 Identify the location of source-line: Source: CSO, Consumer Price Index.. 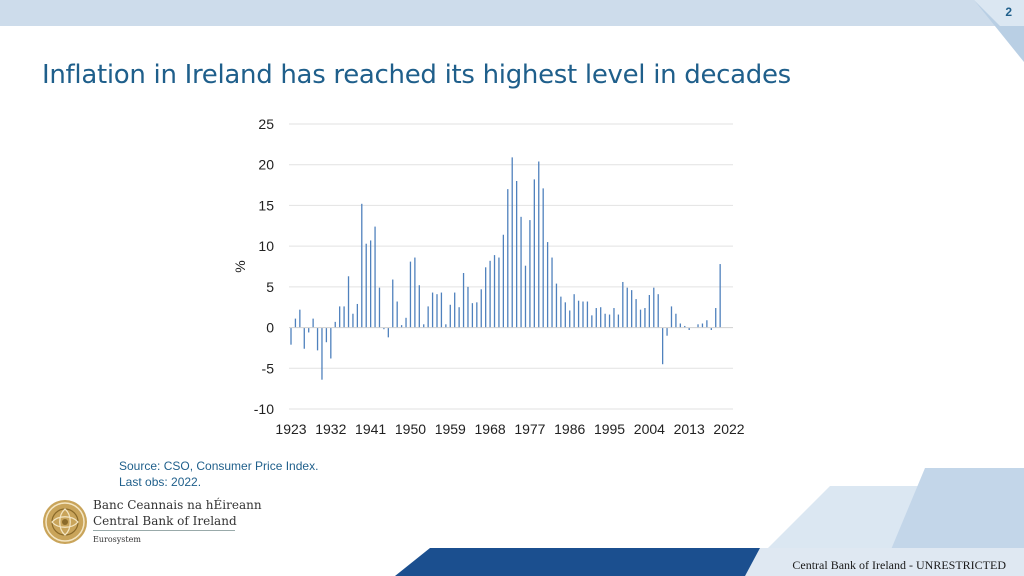
(219, 466).